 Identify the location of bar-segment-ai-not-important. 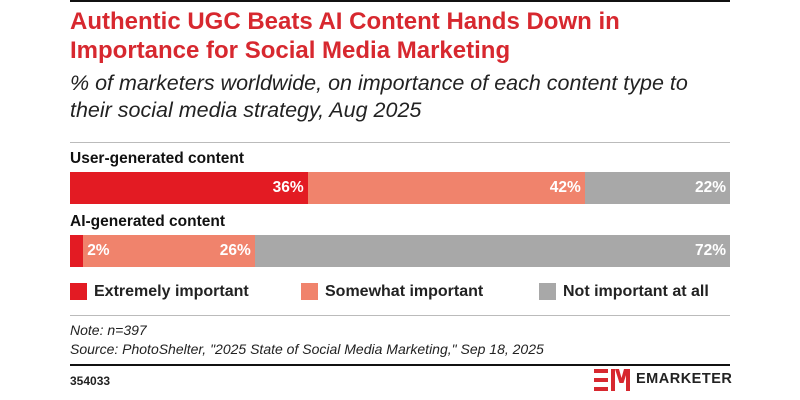
(492, 251).